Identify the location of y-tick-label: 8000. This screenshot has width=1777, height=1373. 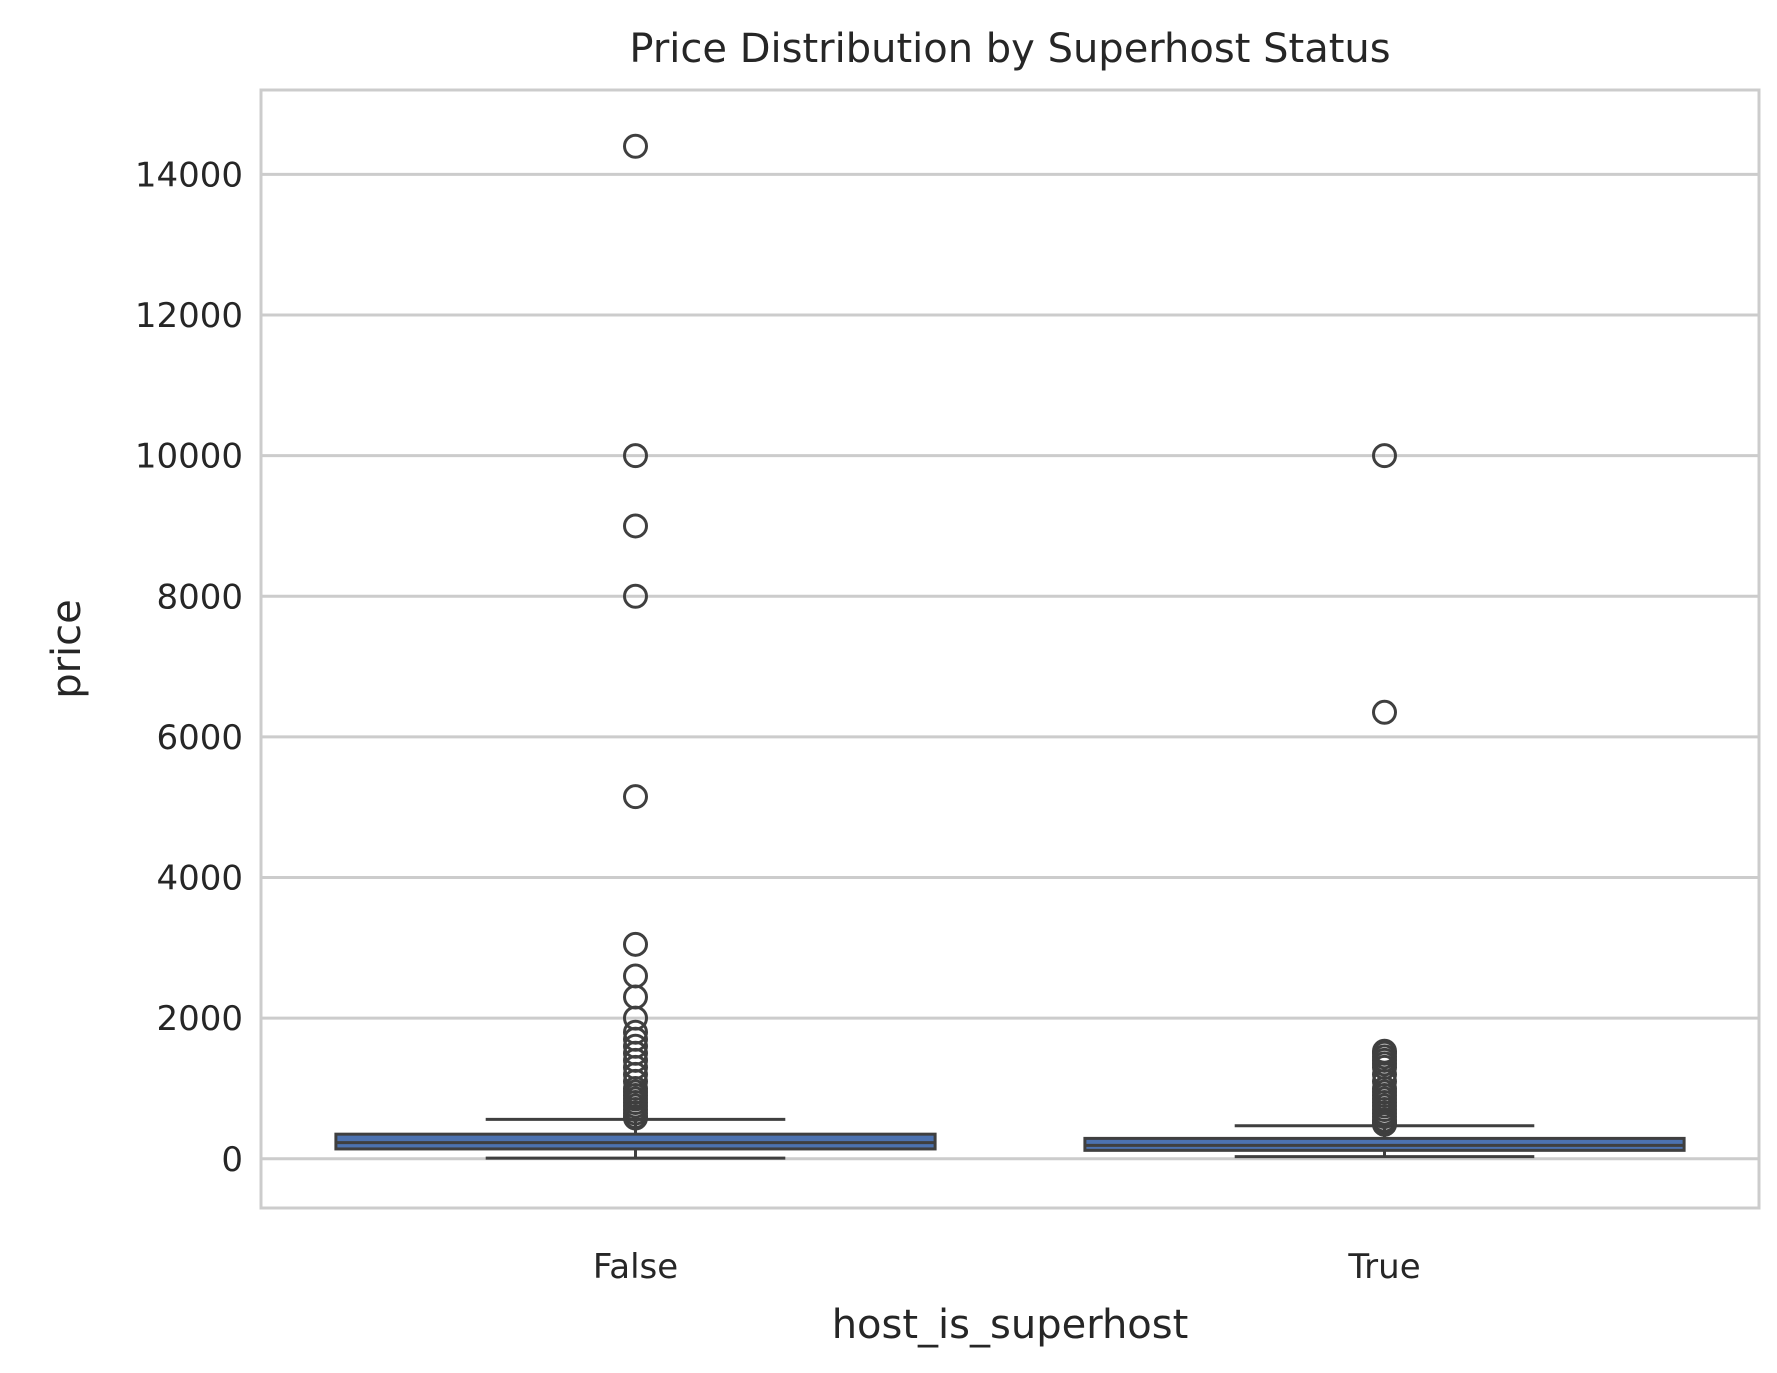
(199, 597).